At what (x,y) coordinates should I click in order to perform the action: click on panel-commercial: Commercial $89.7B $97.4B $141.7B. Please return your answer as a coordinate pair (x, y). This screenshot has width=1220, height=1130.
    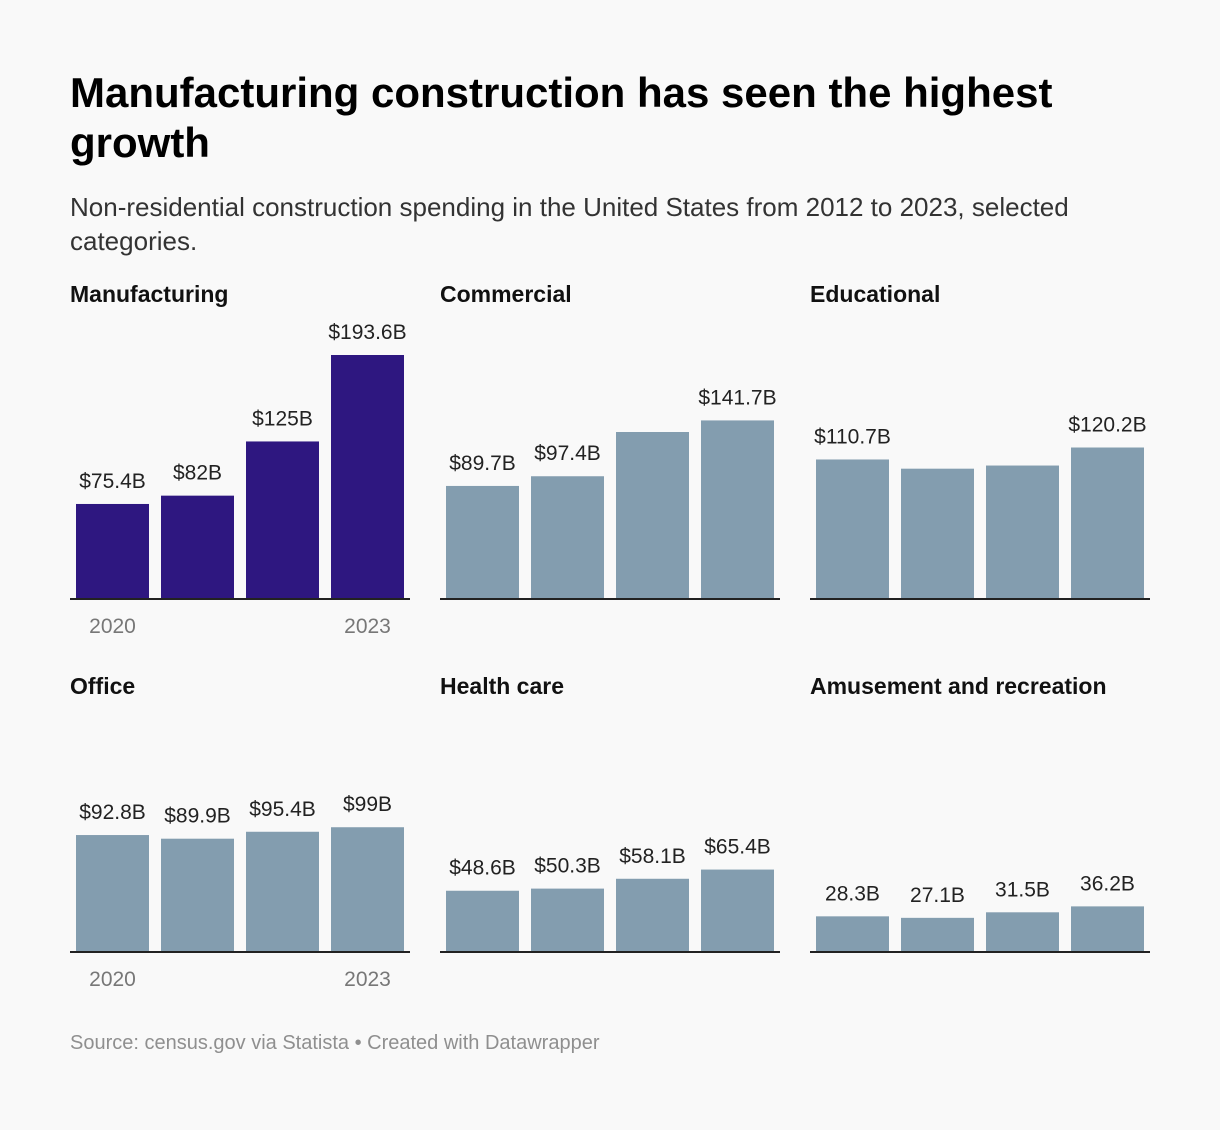
    Looking at the image, I should click on (610, 440).